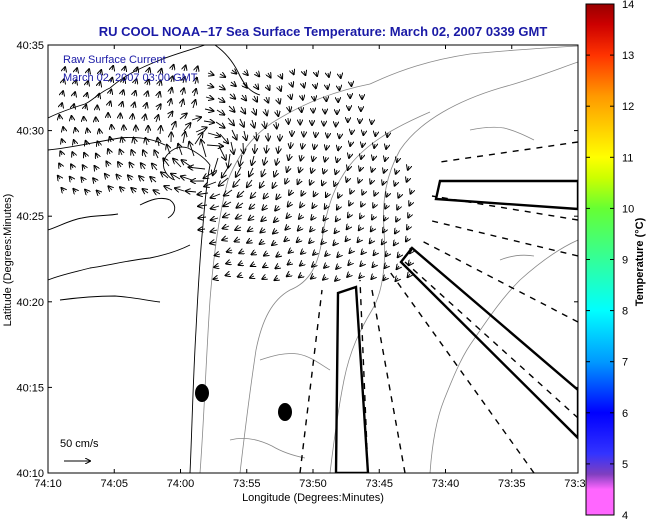 This screenshot has width=651, height=519. What do you see at coordinates (578, 484) in the screenshot?
I see `x-tick-label: 73:30` at bounding box center [578, 484].